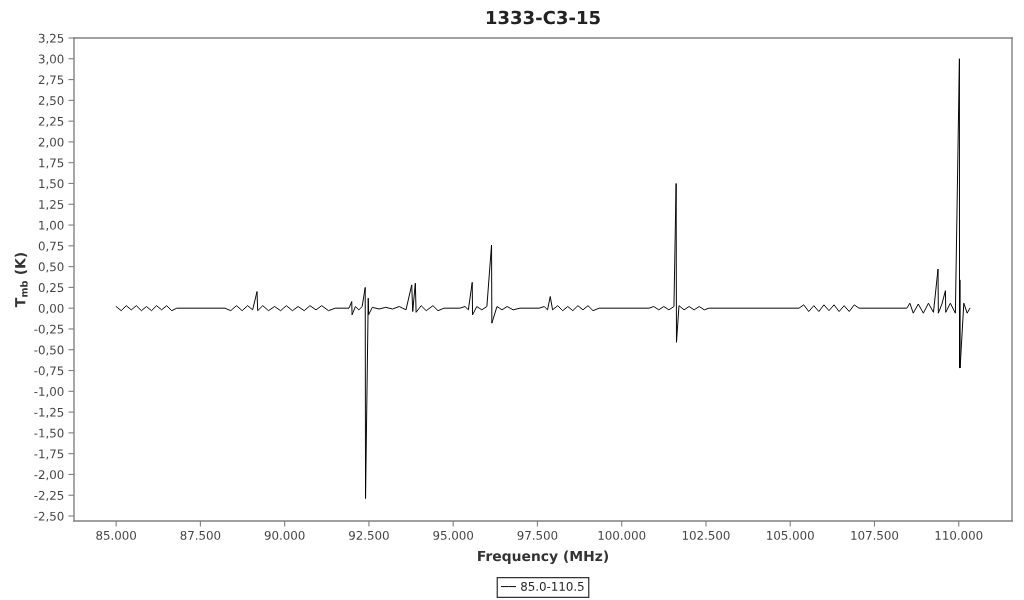 This screenshot has height=600, width=1024. What do you see at coordinates (21, 280) in the screenshot?
I see `y-axis-title: T$_{mb}$ (K)` at bounding box center [21, 280].